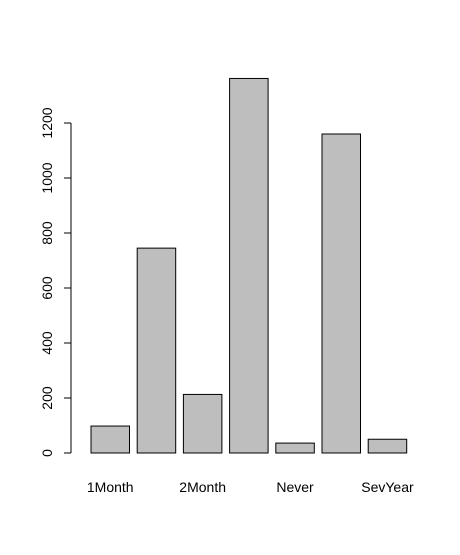  I want to click on y-tick-label: 600, so click(47, 288).